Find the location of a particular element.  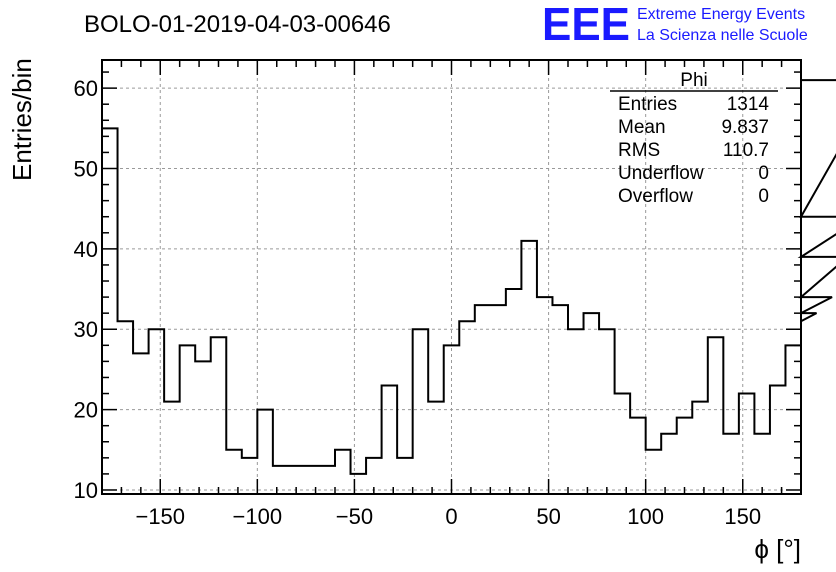

y-tick-label: 60 is located at coordinates (86, 88).